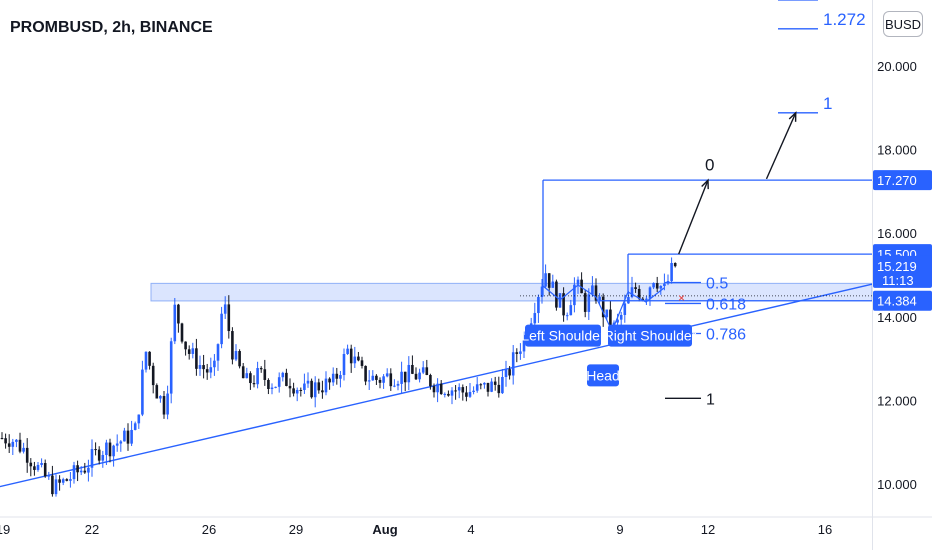  Describe the element at coordinates (825, 529) in the screenshot. I see `x-tick-label: 16` at that location.